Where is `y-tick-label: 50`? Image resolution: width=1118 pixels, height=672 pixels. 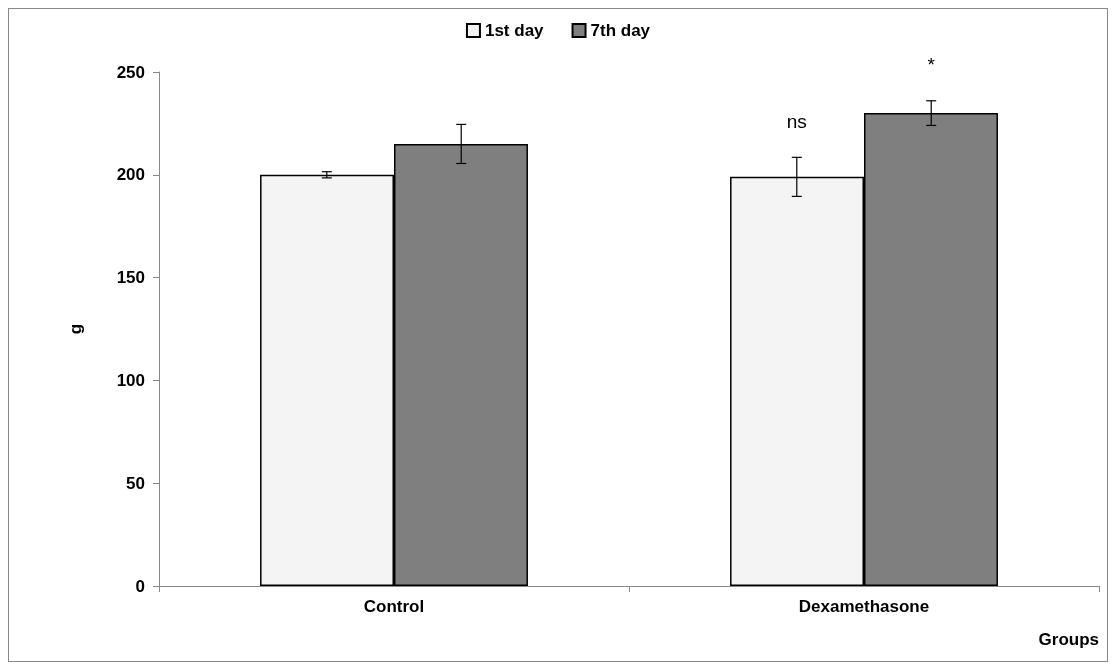 y-tick-label: 50 is located at coordinates (135, 483).